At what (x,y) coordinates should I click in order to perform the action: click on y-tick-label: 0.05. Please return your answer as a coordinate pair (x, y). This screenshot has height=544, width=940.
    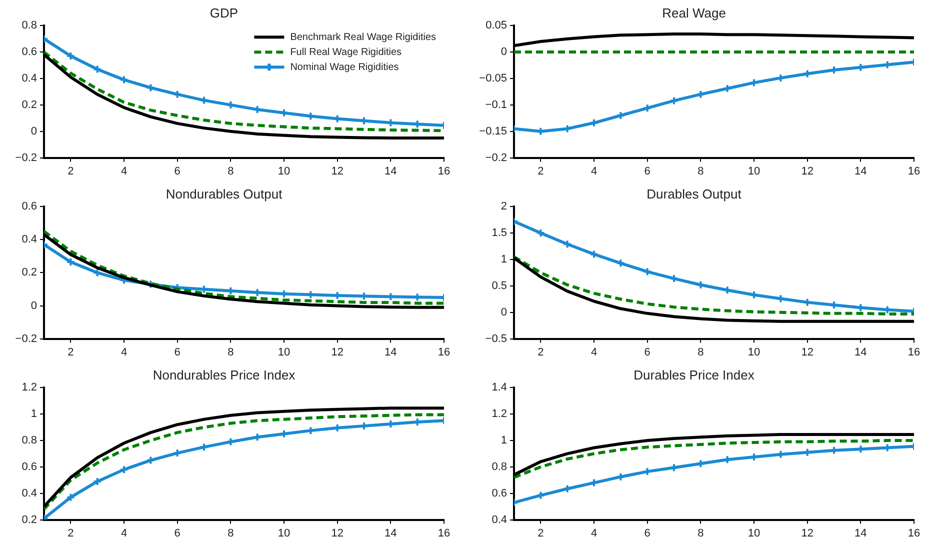
    Looking at the image, I should click on (496, 26).